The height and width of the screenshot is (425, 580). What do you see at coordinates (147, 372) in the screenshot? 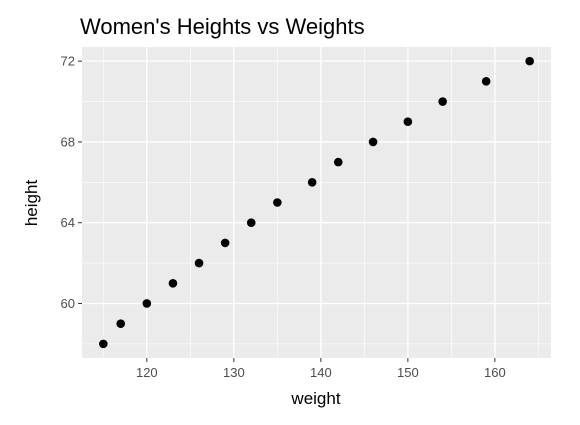
I see `x-tick-label: 120` at bounding box center [147, 372].